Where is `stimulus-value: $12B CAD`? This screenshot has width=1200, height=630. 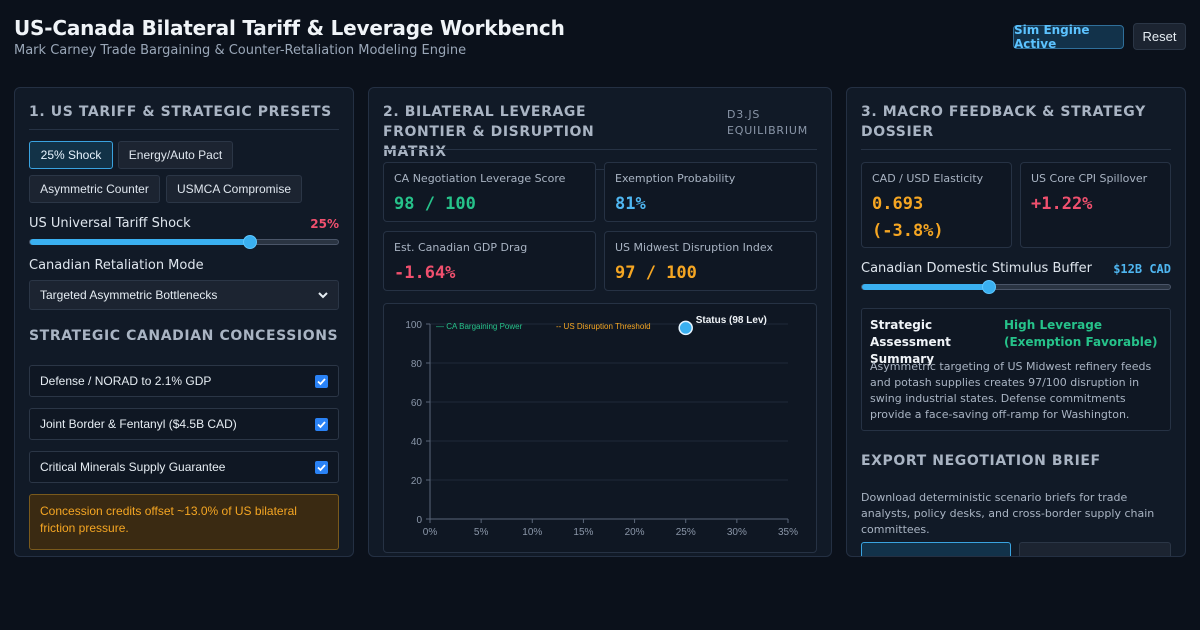 stimulus-value: $12B CAD is located at coordinates (1142, 269).